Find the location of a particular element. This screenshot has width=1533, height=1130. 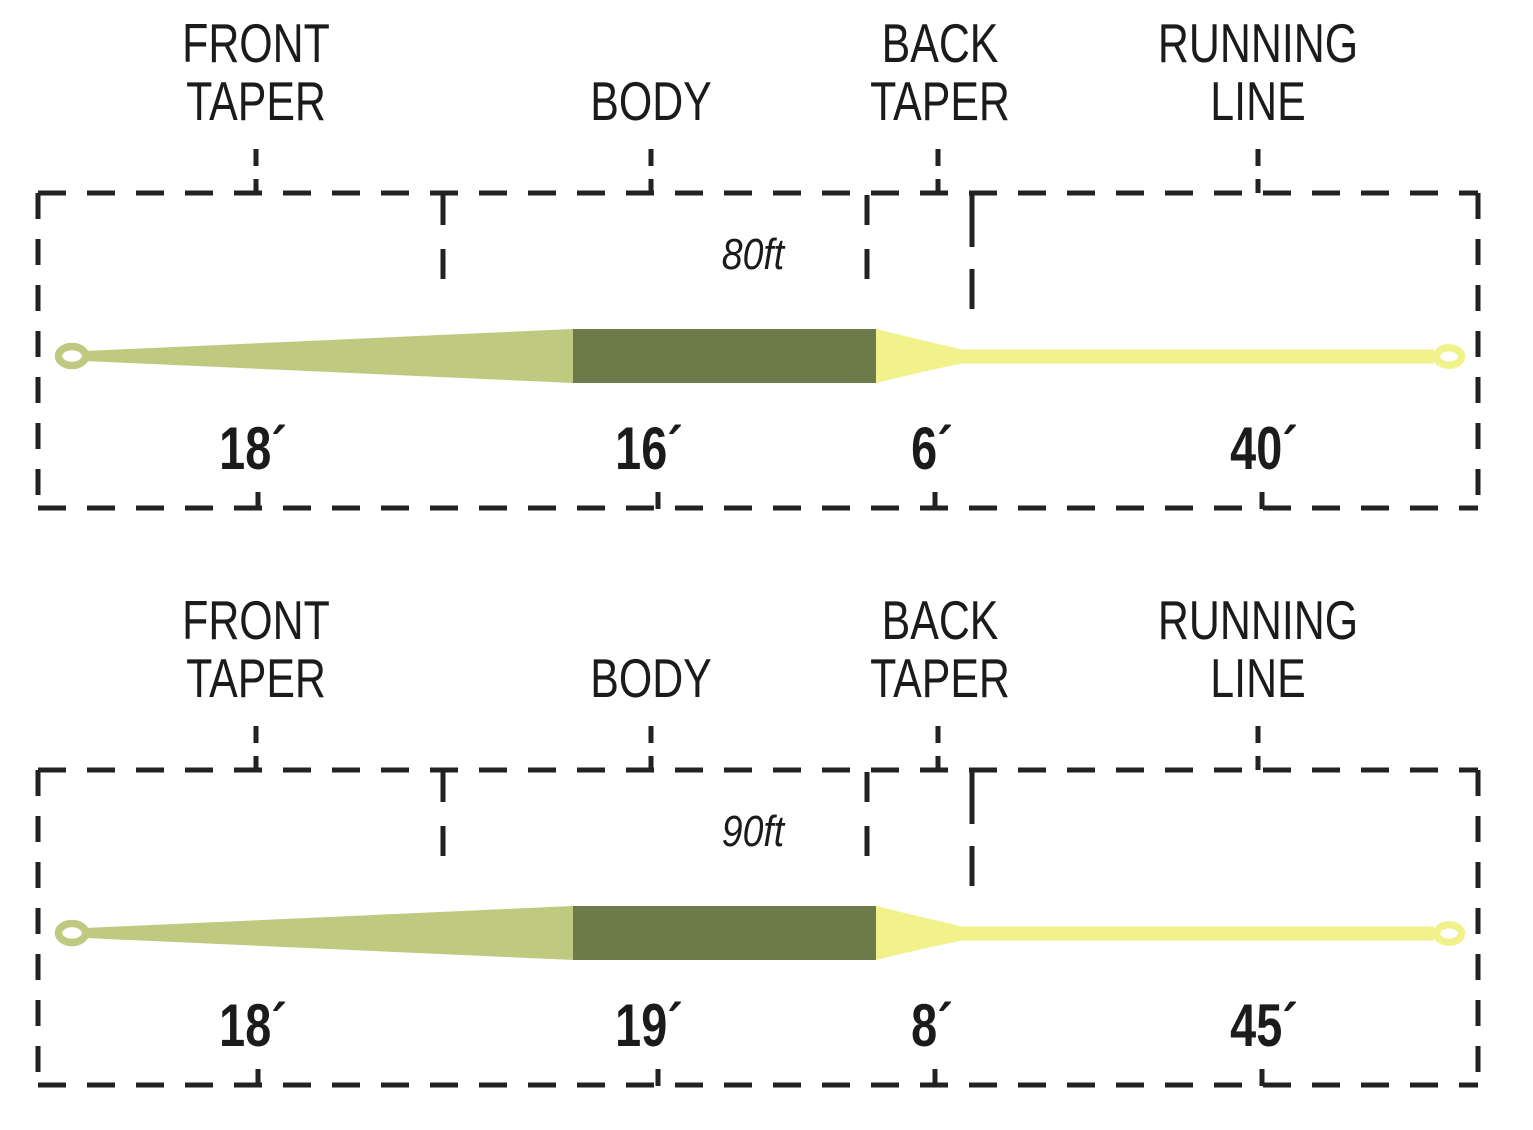

length-value-running-line: 45´ is located at coordinates (1264, 1025).